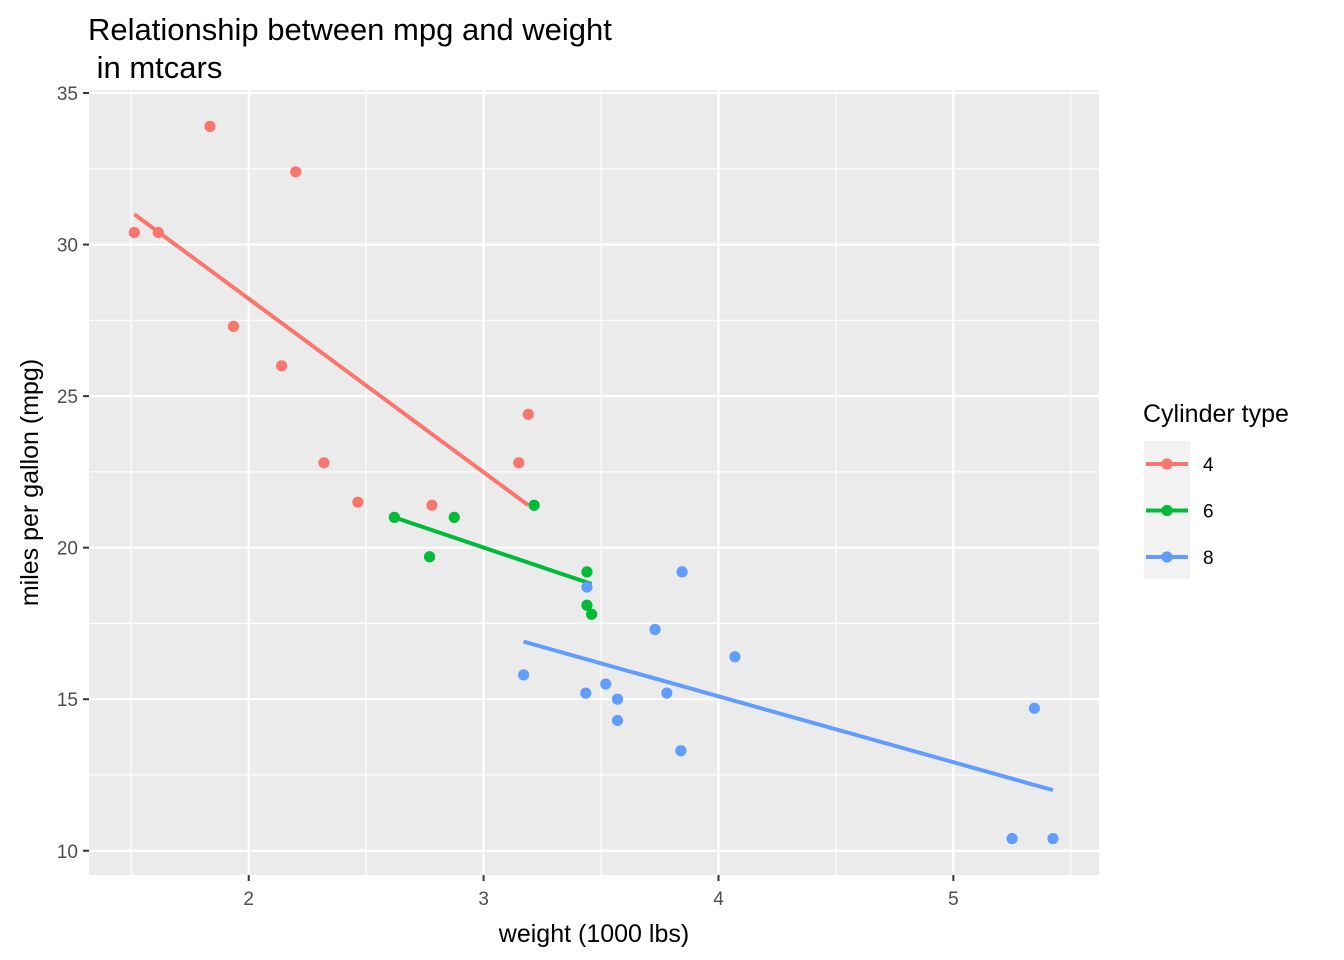  Describe the element at coordinates (67, 852) in the screenshot. I see `y-tick-label: 10` at that location.